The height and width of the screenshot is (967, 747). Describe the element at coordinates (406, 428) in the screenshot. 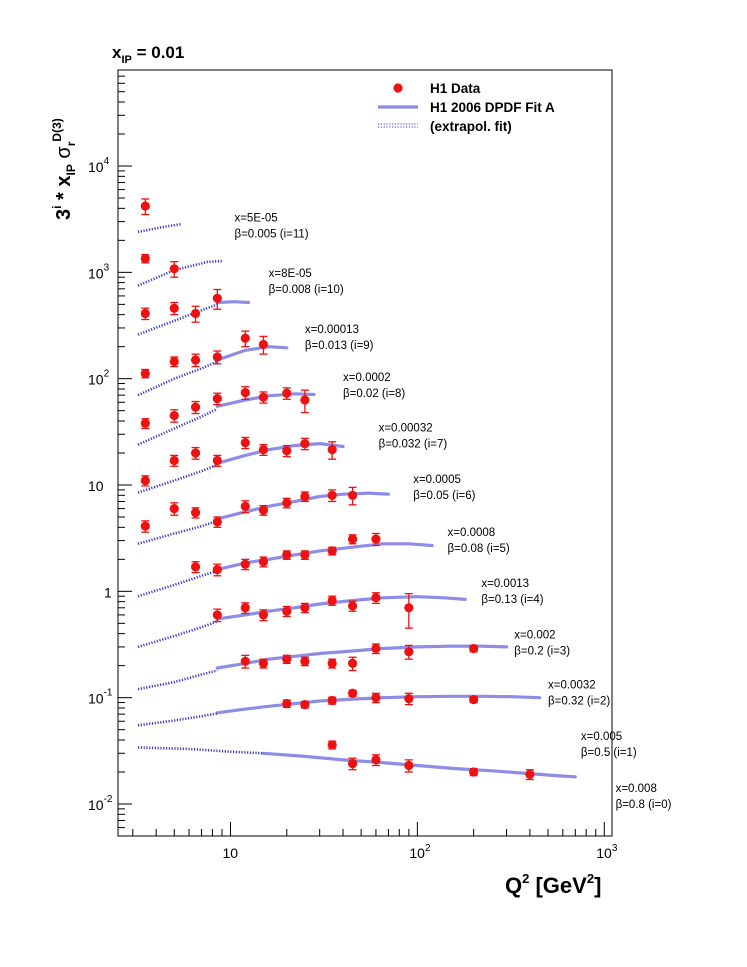

I see `series-label-x-i7: x=0.00032` at that location.